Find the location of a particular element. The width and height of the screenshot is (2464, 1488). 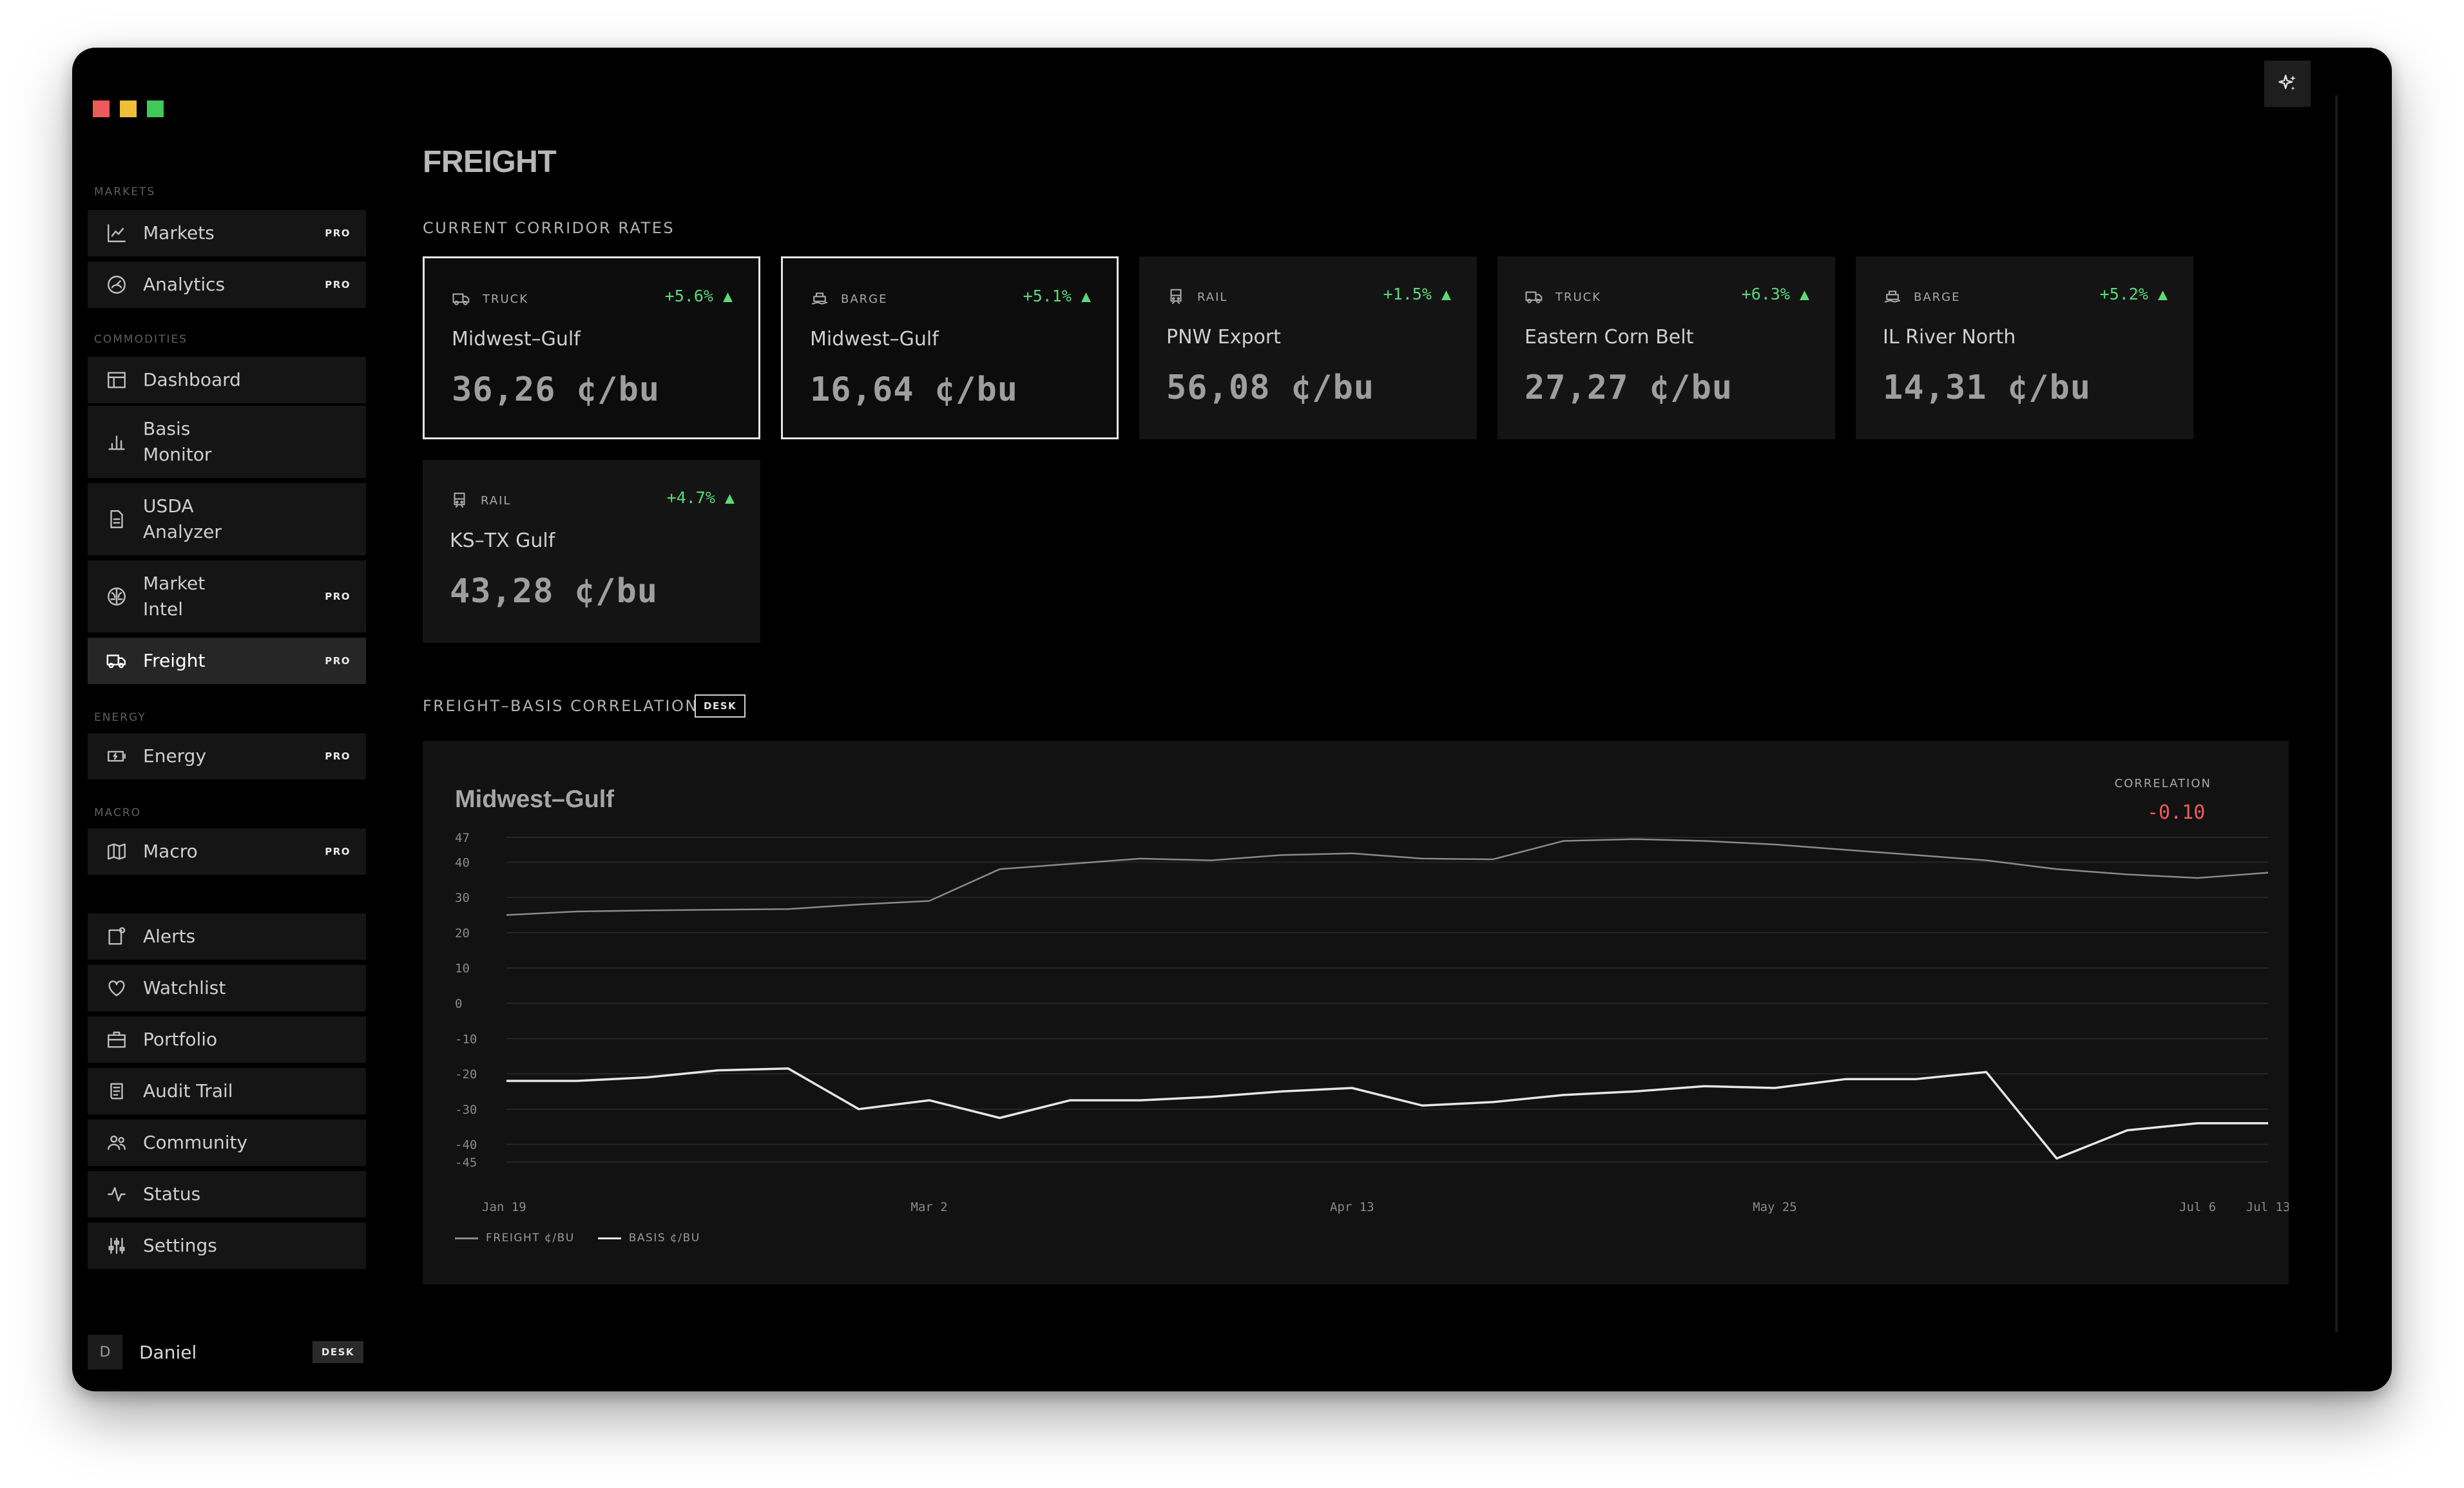

people-icon is located at coordinates (117, 1142).